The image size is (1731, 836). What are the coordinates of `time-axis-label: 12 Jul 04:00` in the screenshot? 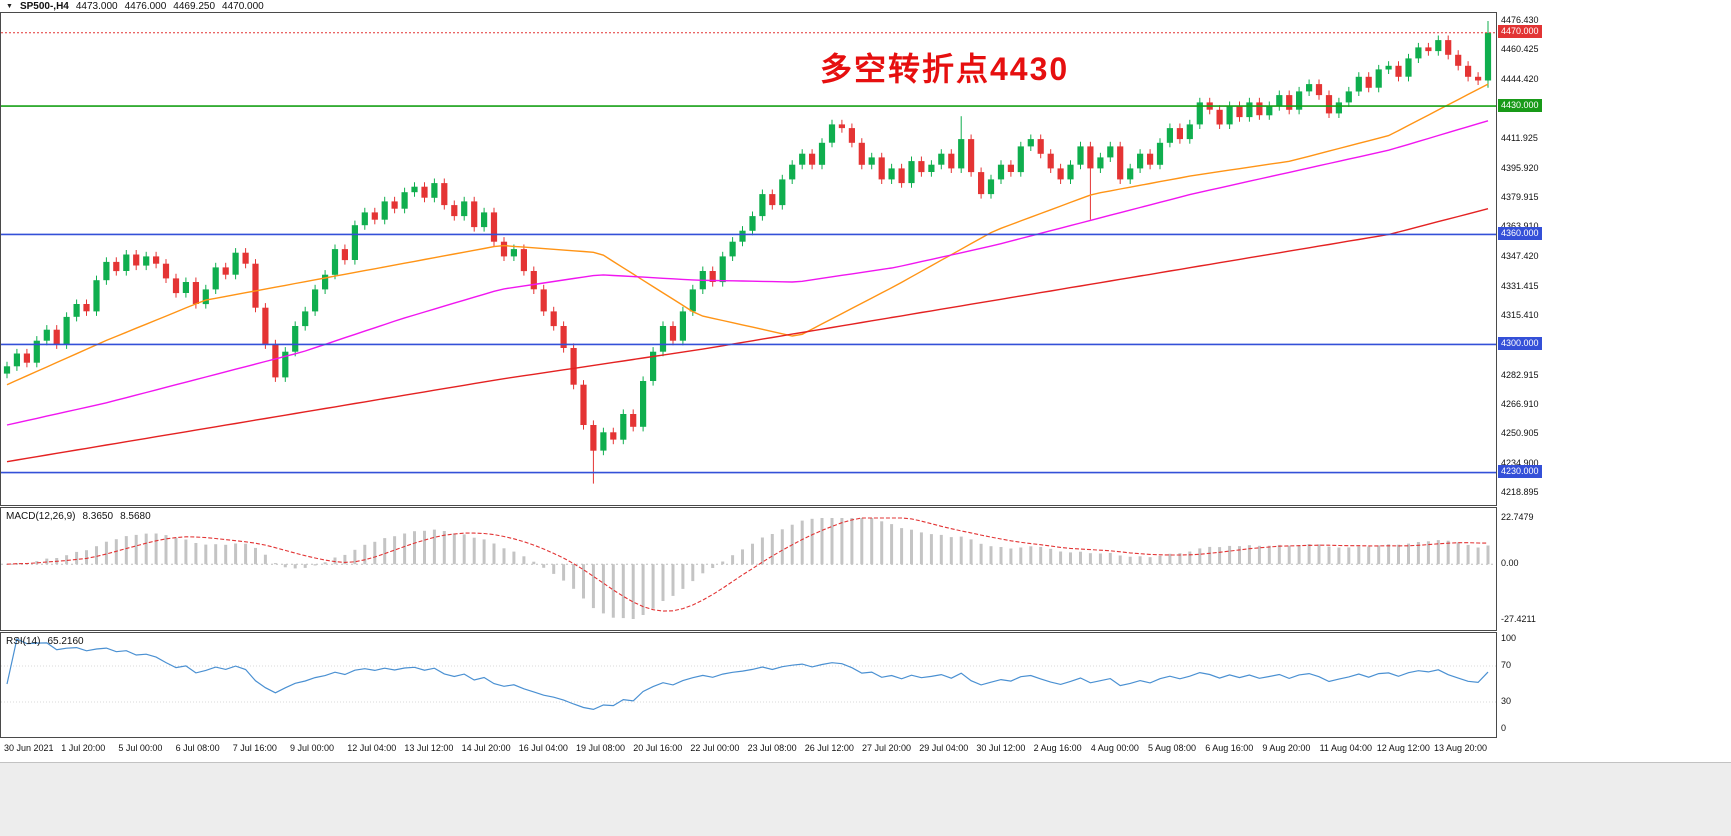 It's located at (372, 748).